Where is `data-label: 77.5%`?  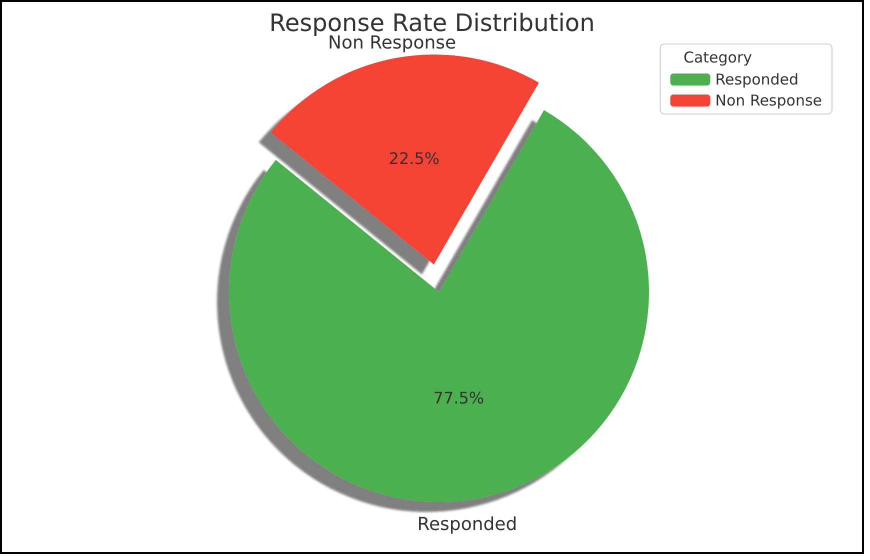 data-label: 77.5% is located at coordinates (458, 398).